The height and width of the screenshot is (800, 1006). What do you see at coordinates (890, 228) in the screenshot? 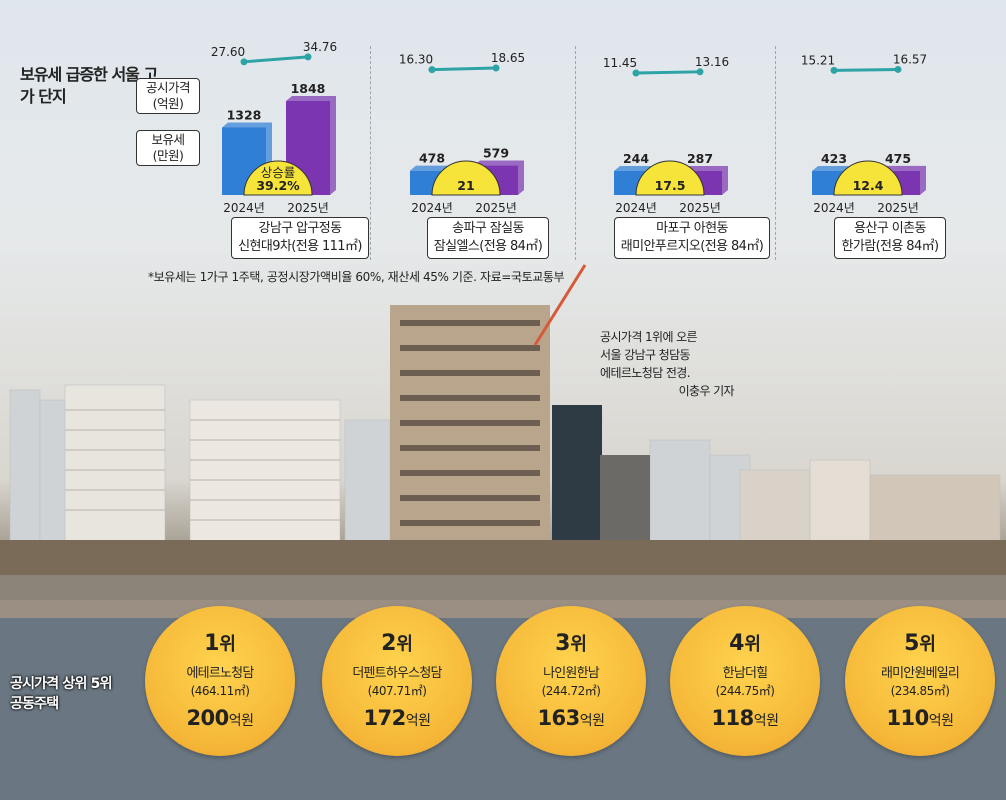
I see `group-name: 용산구 이촌동` at bounding box center [890, 228].